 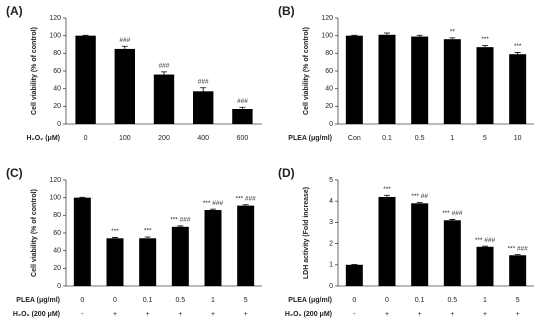 What do you see at coordinates (243, 138) in the screenshot?
I see `x-tick-label: 600` at bounding box center [243, 138].